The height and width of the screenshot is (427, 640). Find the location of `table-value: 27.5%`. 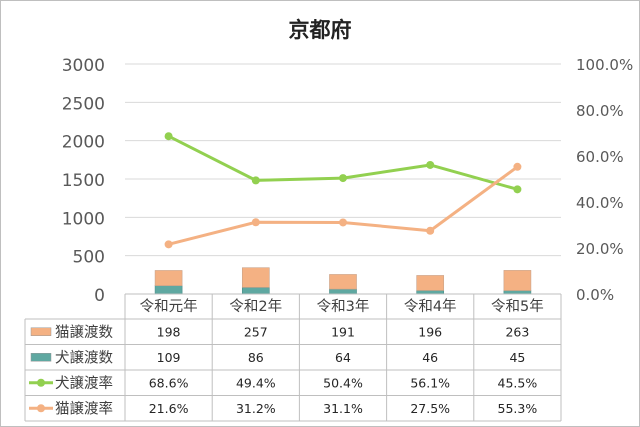

table-value: 27.5% is located at coordinates (430, 408).